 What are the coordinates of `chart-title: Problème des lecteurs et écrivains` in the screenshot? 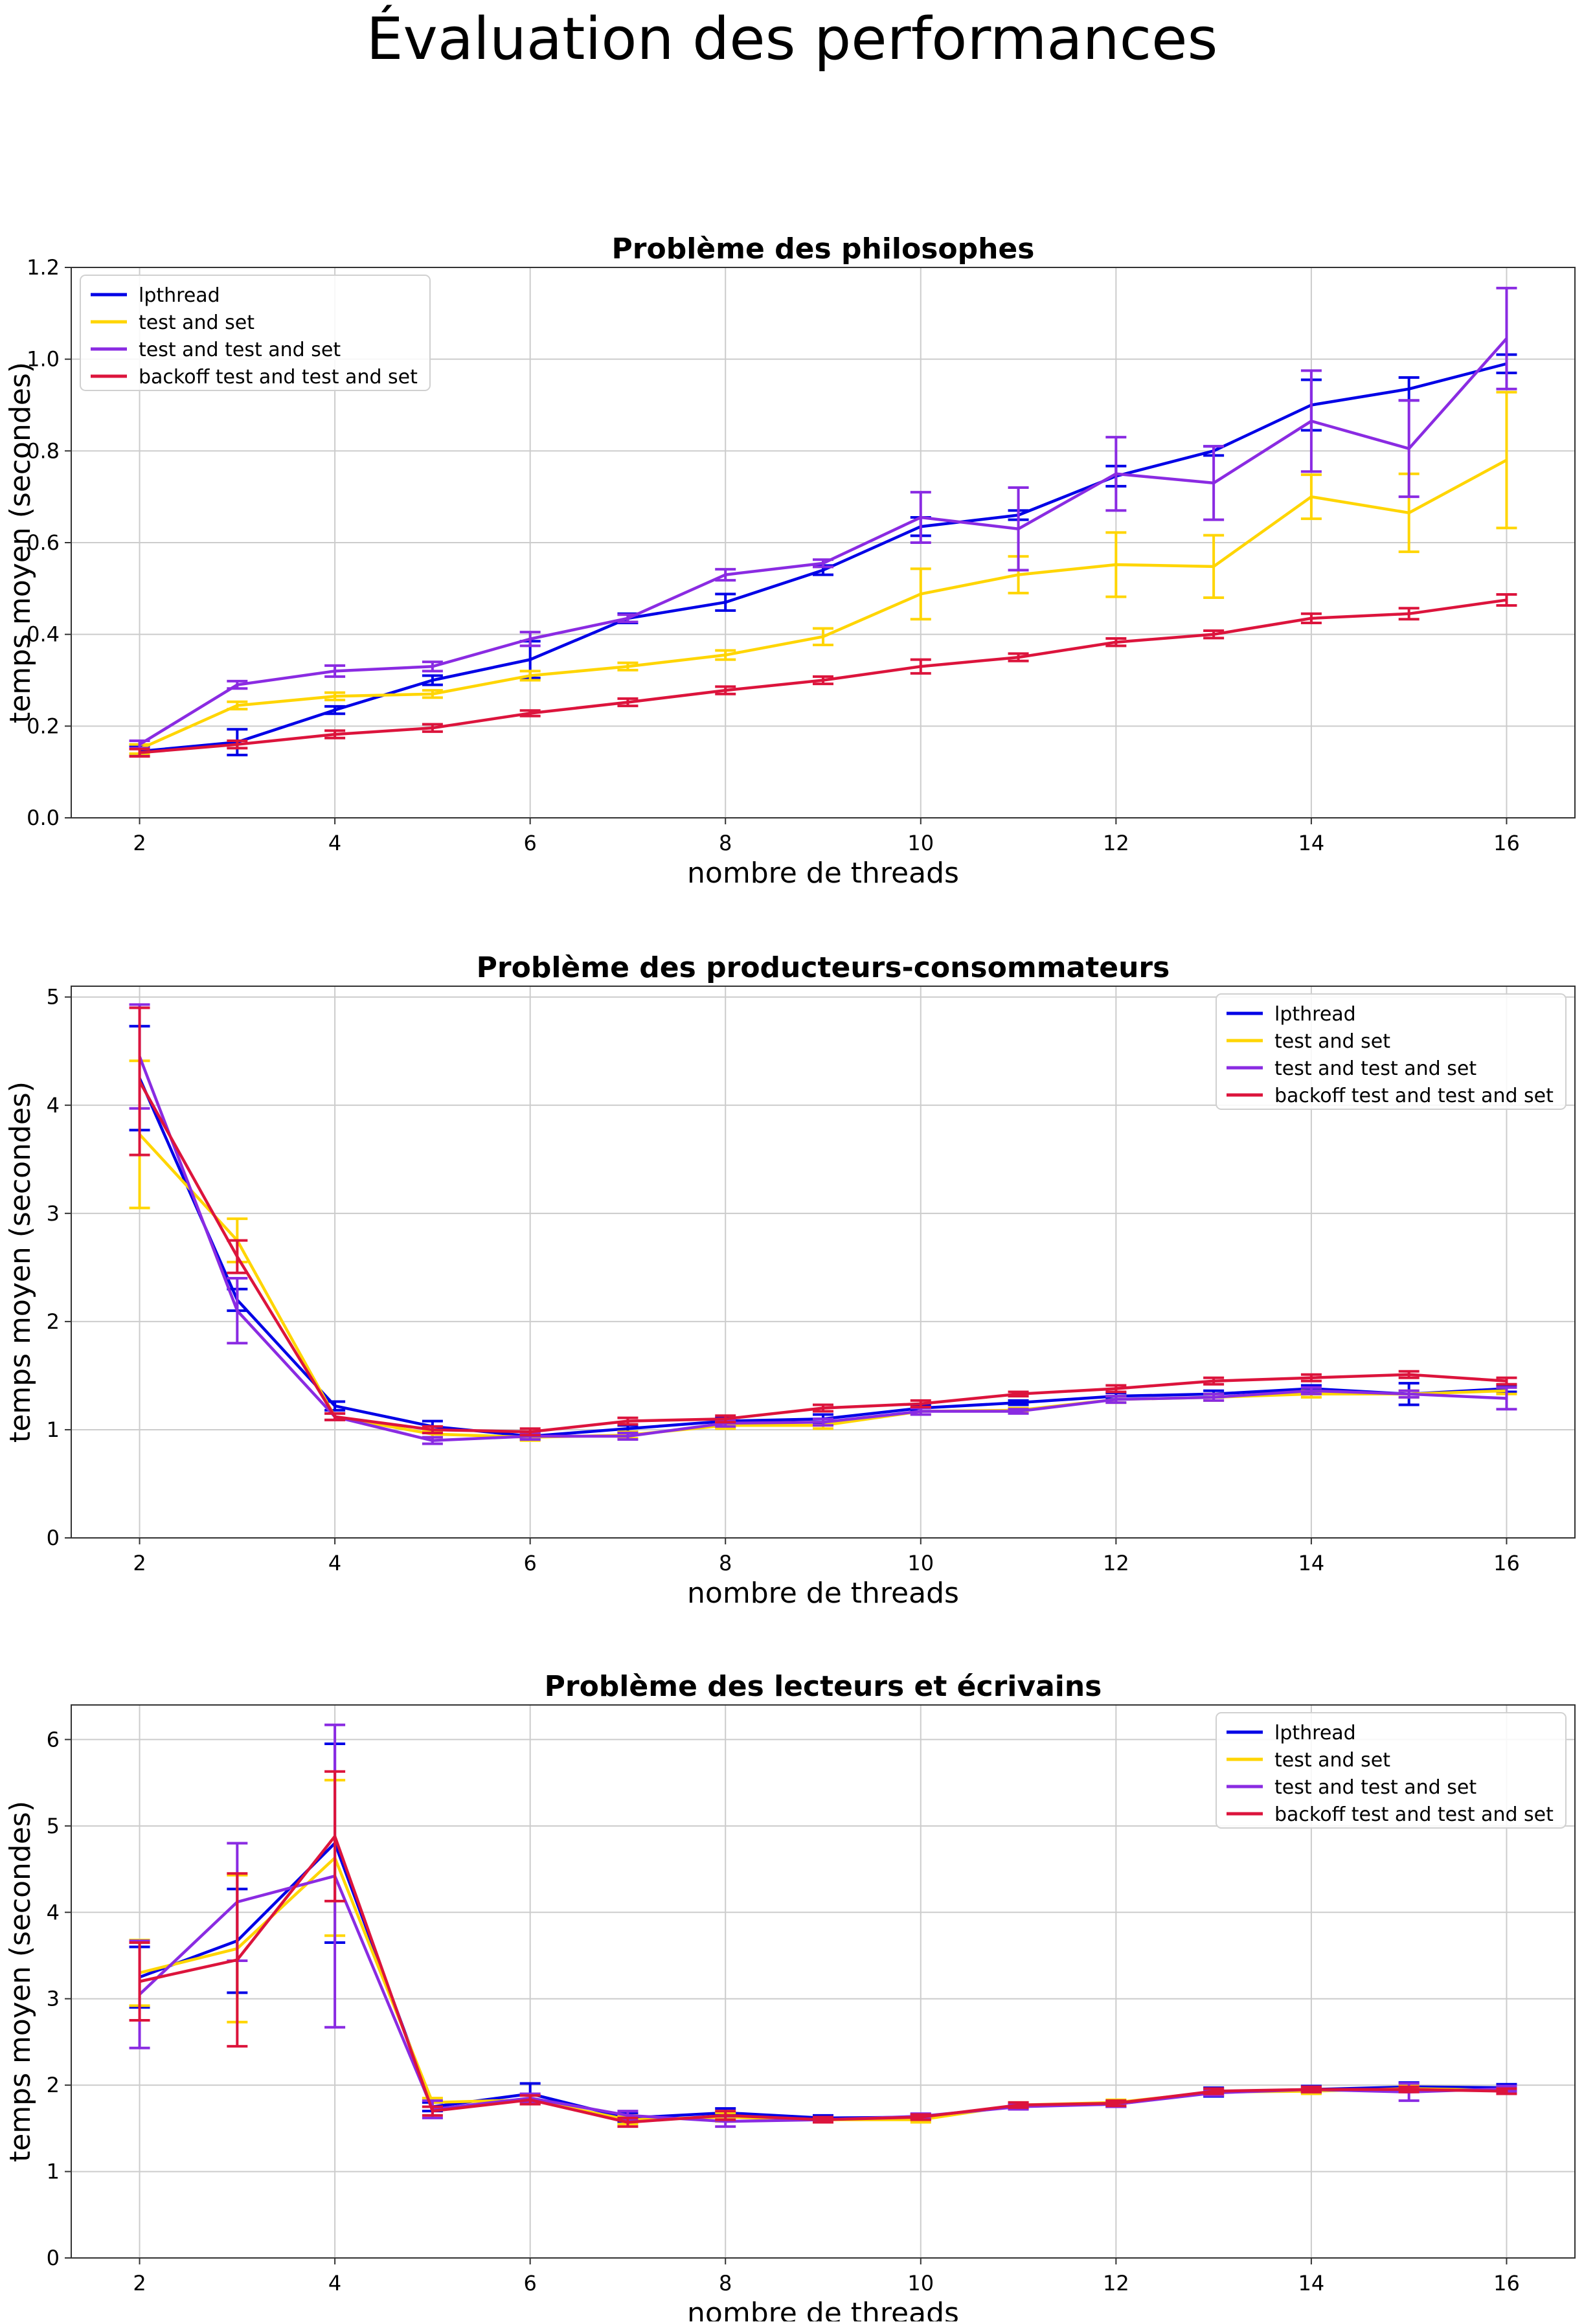 It's located at (823, 1687).